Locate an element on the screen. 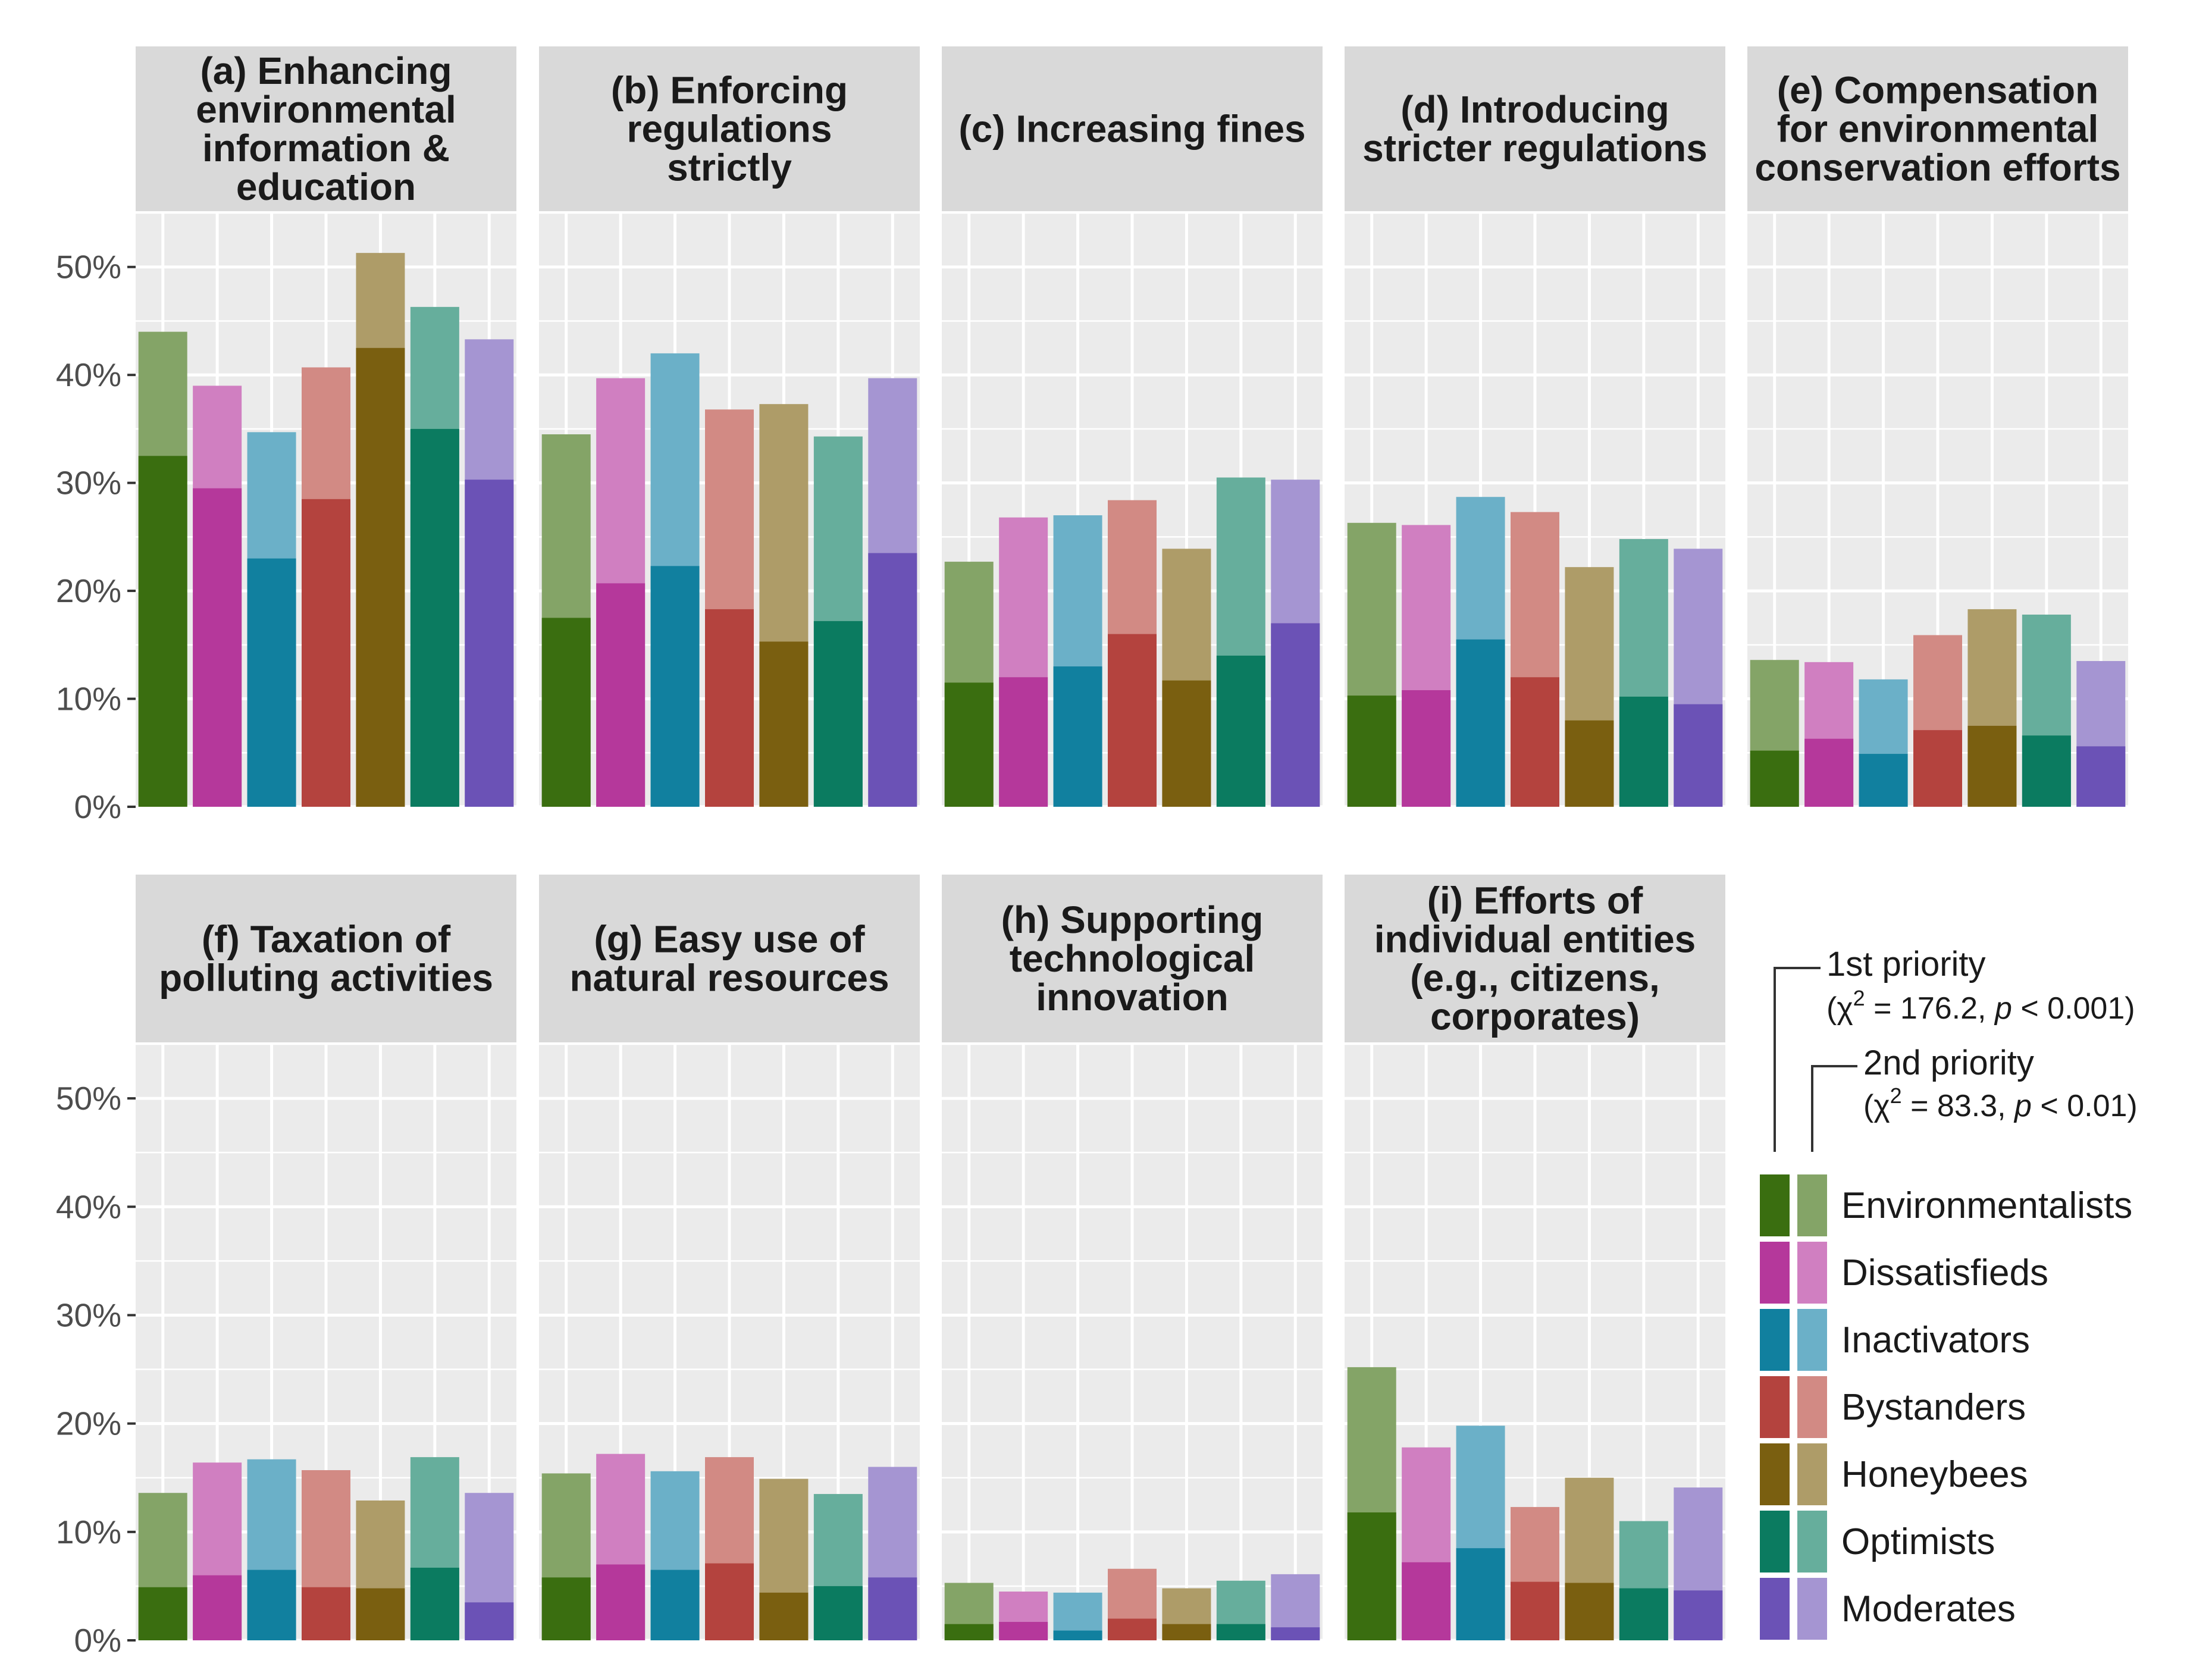  legend-label-environmentalists: Environmentalists is located at coordinates (1986, 1205).